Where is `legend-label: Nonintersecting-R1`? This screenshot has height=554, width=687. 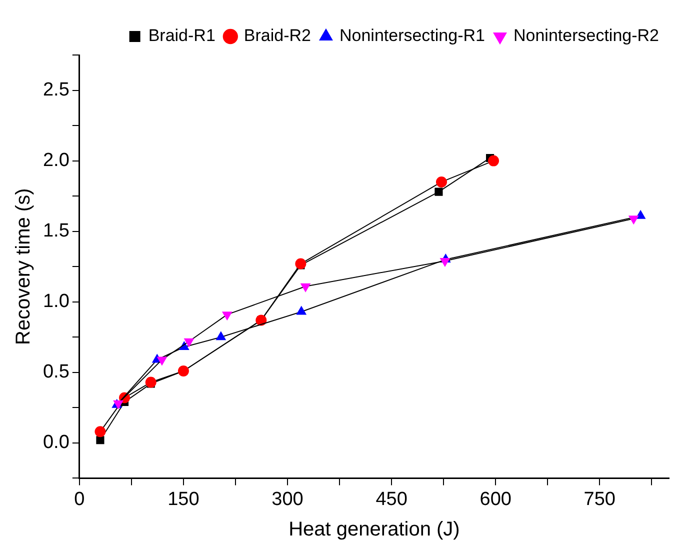
legend-label: Nonintersecting-R1 is located at coordinates (412, 36).